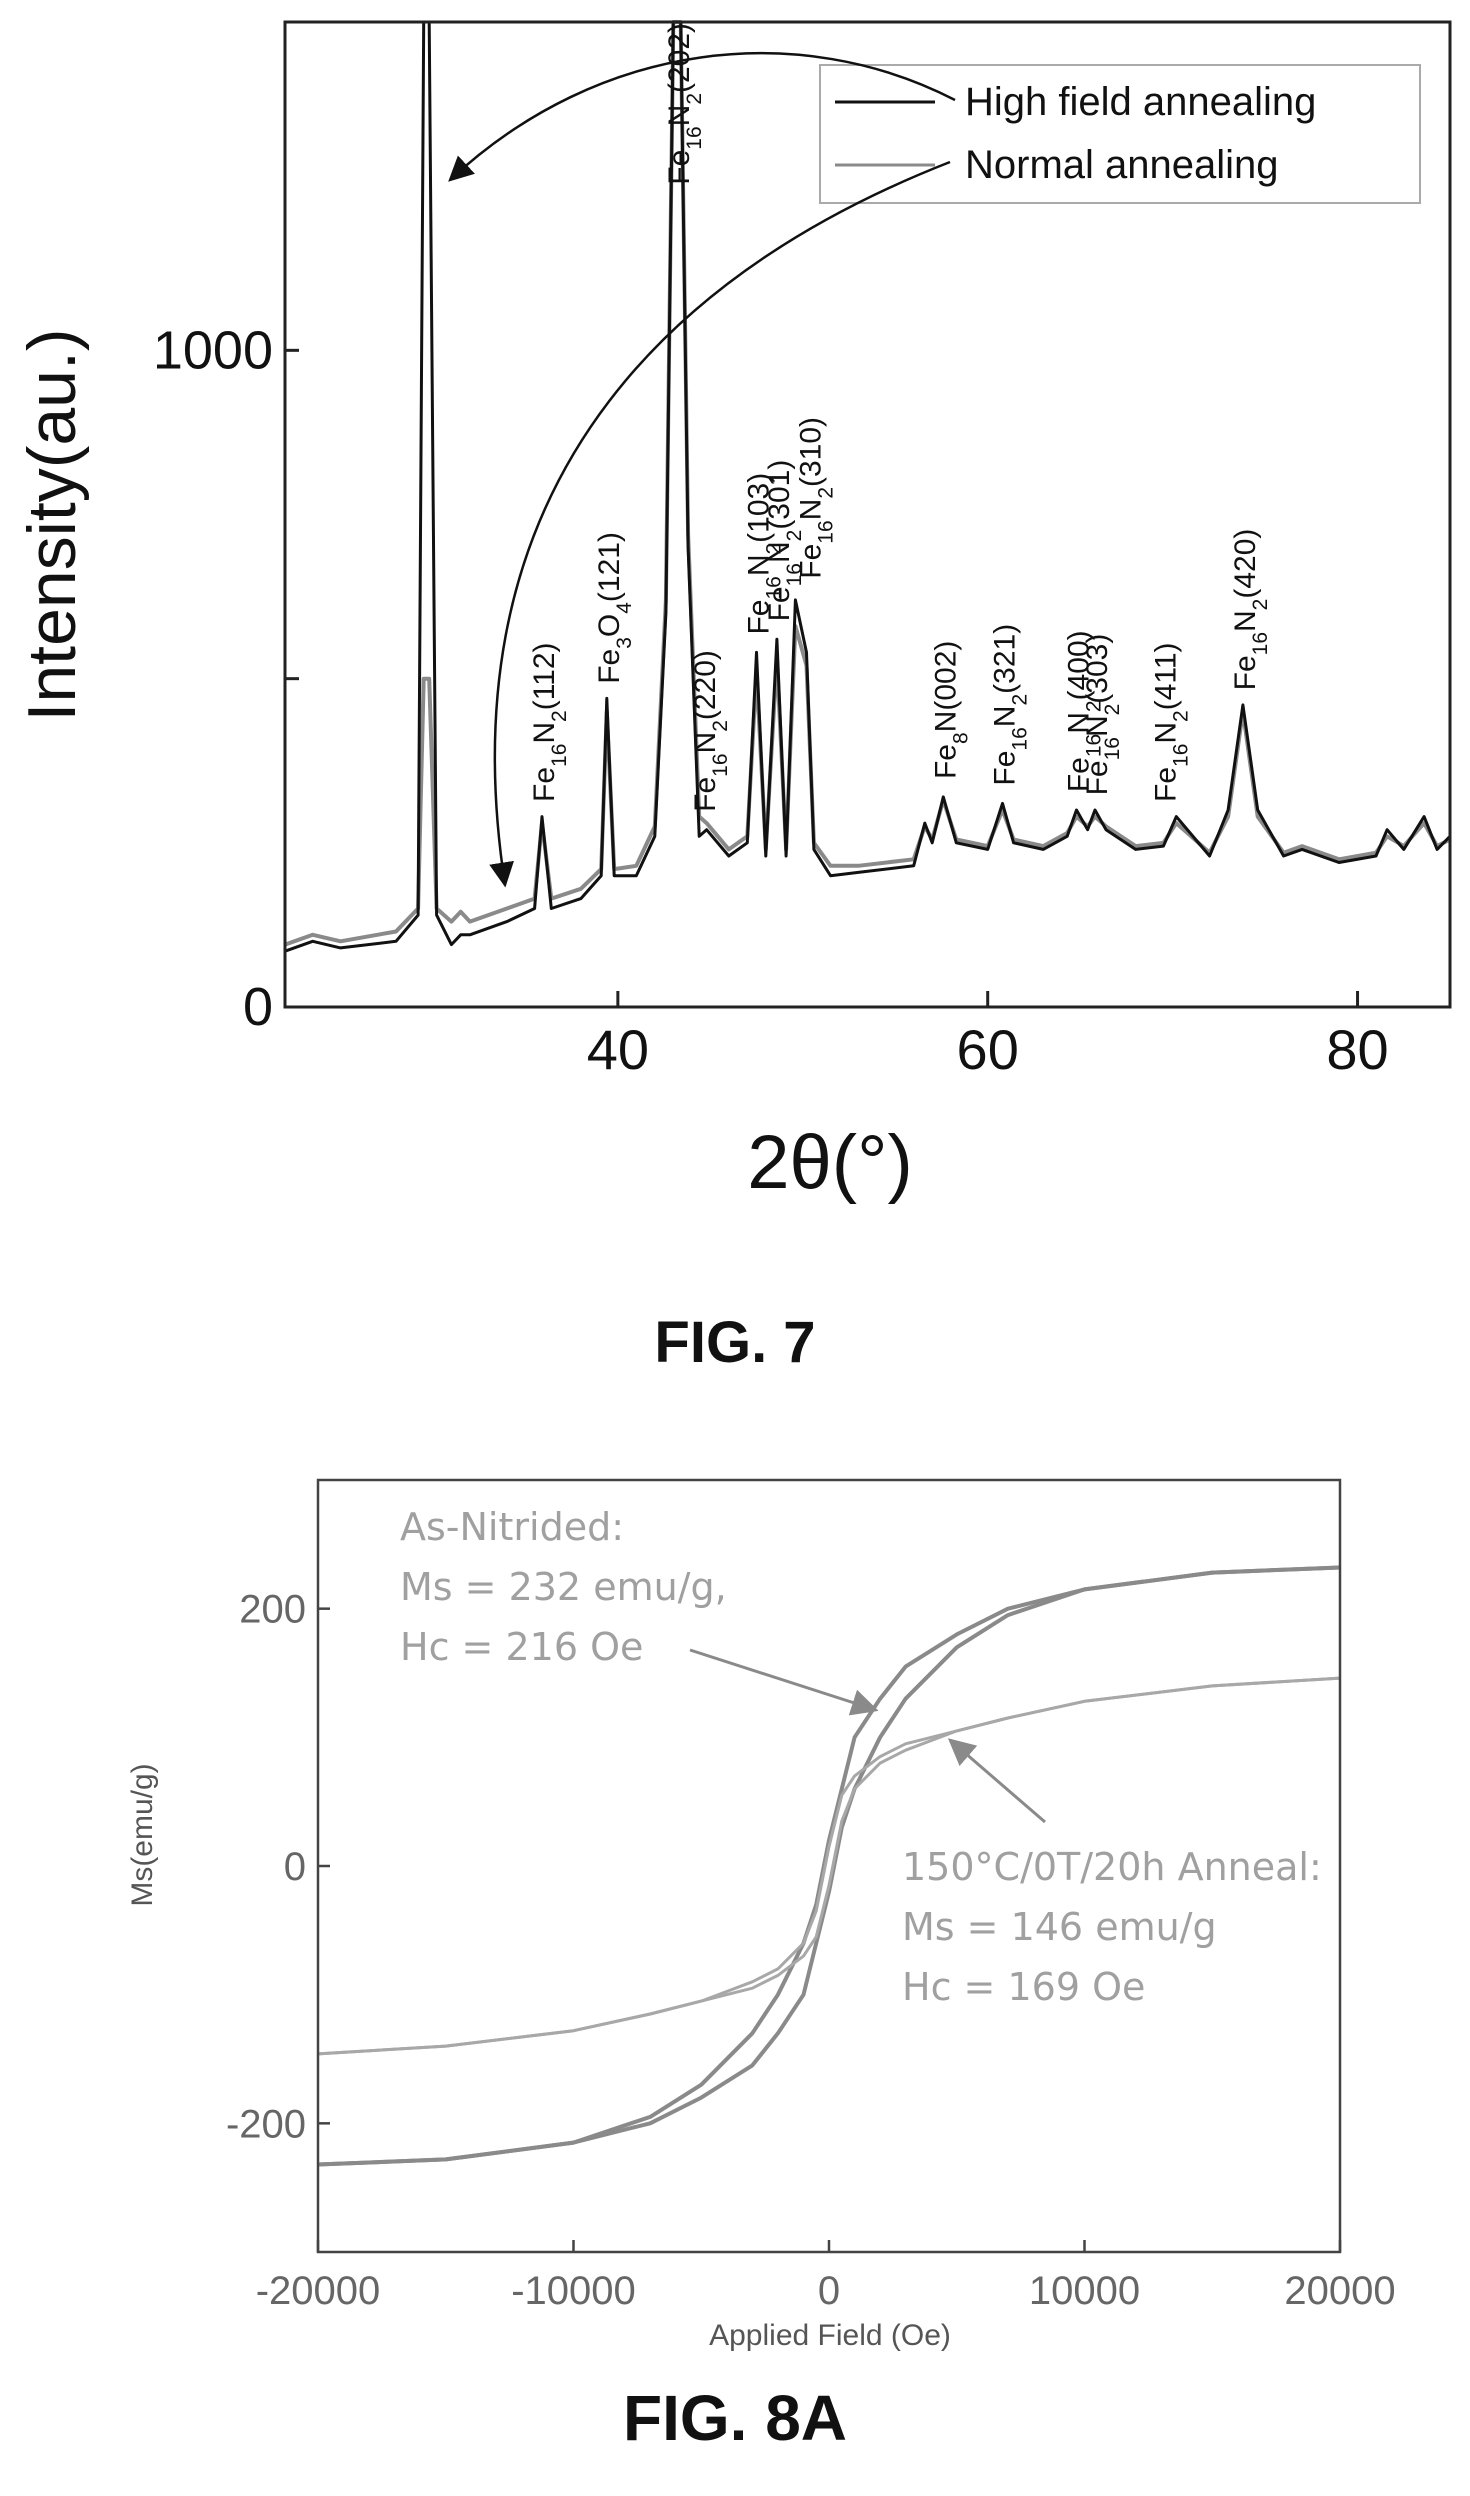 The height and width of the screenshot is (2496, 1470). What do you see at coordinates (512, 1527) in the screenshot?
I see `as-nitrided-line-1: As-Nitrided:` at bounding box center [512, 1527].